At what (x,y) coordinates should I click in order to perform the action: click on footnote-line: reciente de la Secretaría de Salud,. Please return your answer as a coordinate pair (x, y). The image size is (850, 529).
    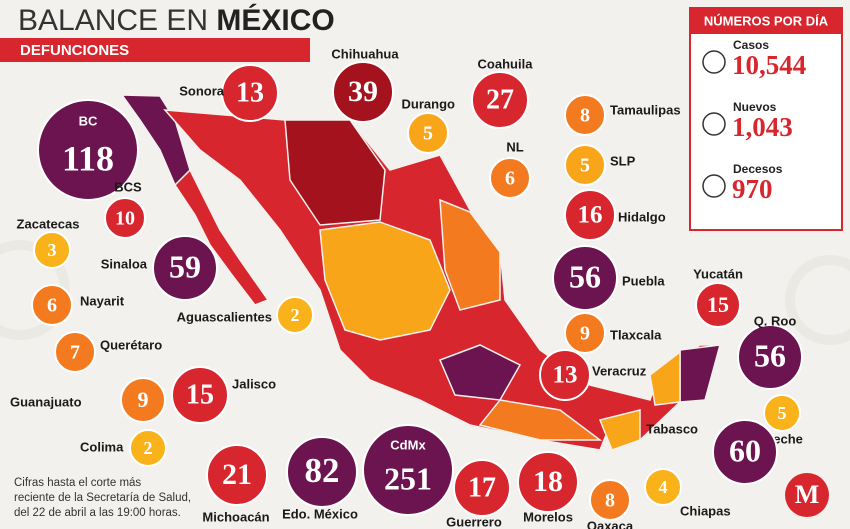
    Looking at the image, I should click on (102, 498).